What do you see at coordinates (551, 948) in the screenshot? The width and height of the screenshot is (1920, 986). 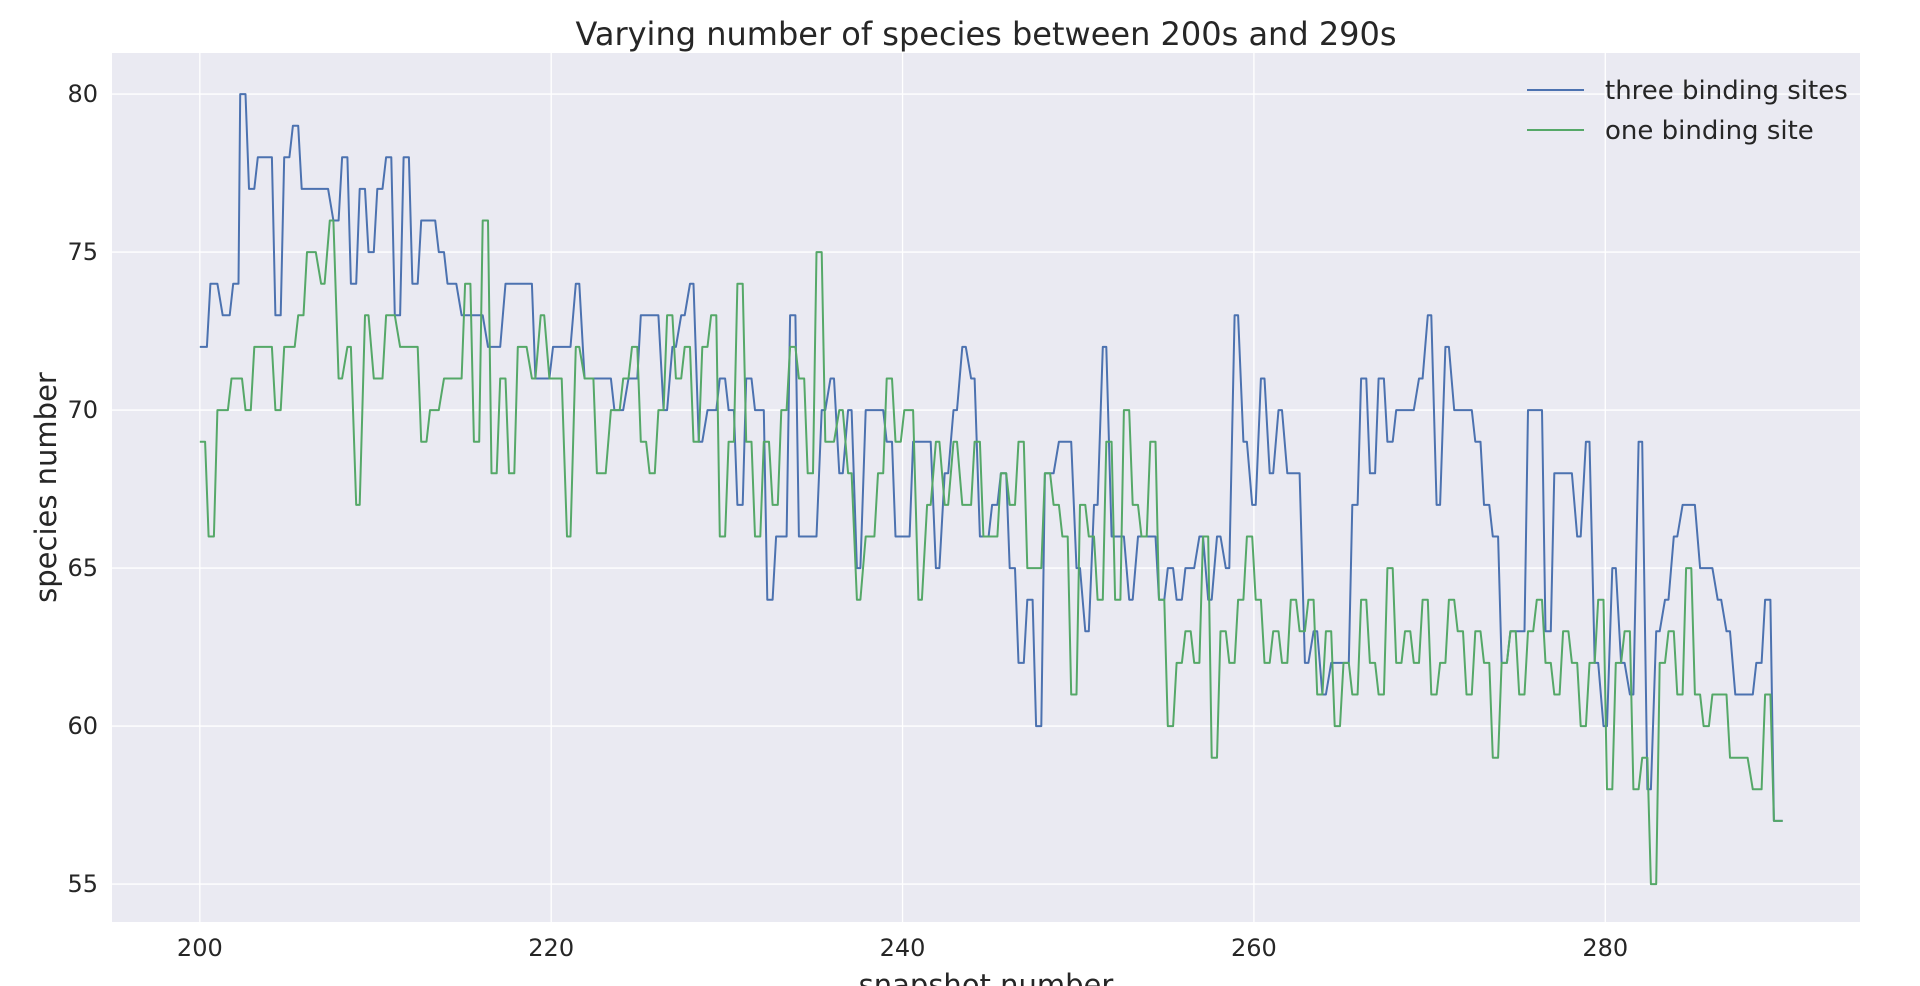 I see `x-tick-label: 220` at bounding box center [551, 948].